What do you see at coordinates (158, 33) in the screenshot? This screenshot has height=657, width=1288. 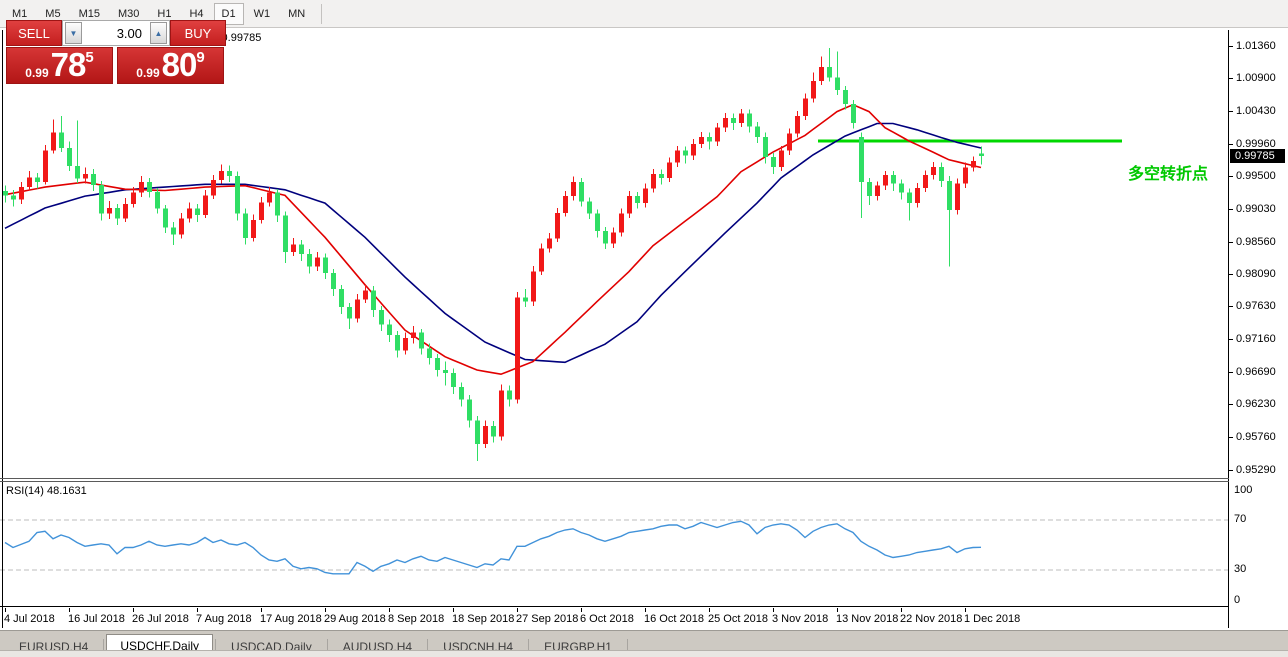 I see `volume-increase-icon: ▲` at bounding box center [158, 33].